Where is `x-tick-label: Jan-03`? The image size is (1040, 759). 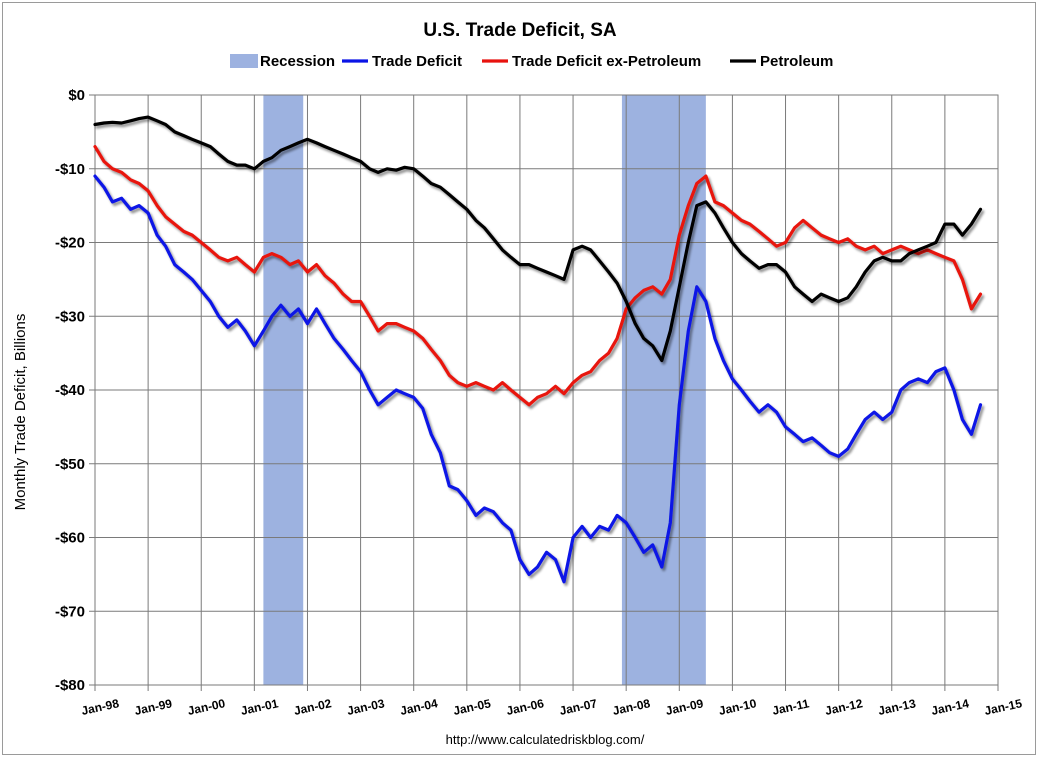
x-tick-label: Jan-03 is located at coordinates (366, 707).